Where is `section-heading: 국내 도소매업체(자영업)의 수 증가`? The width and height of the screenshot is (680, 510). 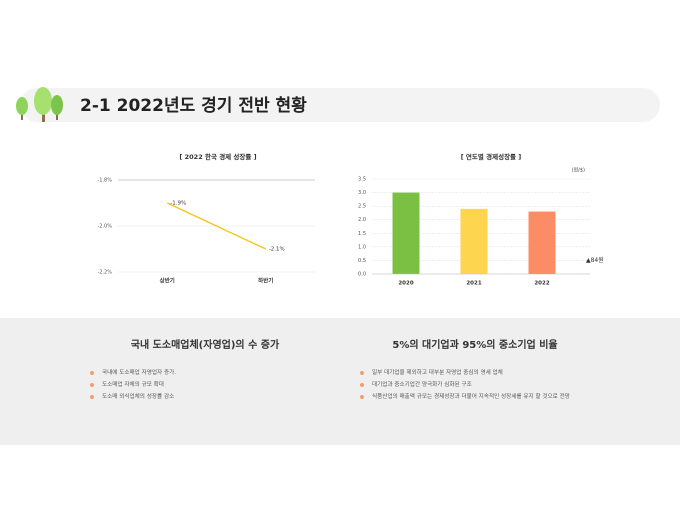 section-heading: 국내 도소매업체(자영업)의 수 증가 is located at coordinates (205, 345).